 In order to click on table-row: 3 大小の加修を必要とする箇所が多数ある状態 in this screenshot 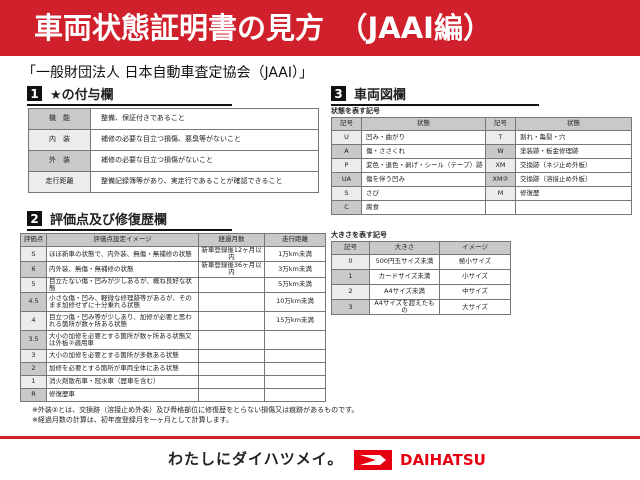, I will do `click(173, 355)`.